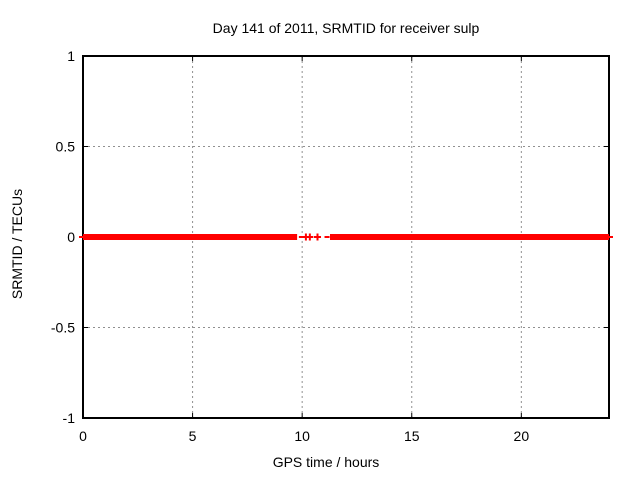 The width and height of the screenshot is (640, 480). What do you see at coordinates (71, 56) in the screenshot?
I see `y-tick-label: 1` at bounding box center [71, 56].